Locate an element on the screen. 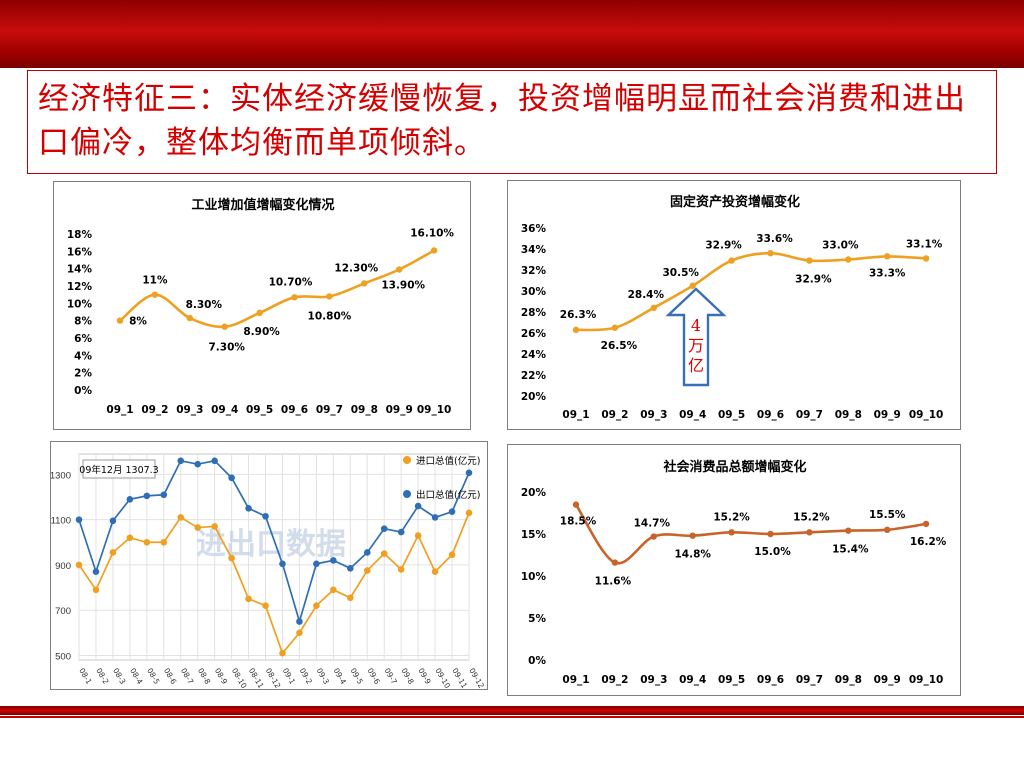 The height and width of the screenshot is (768, 1024). legend-marker is located at coordinates (407, 494).